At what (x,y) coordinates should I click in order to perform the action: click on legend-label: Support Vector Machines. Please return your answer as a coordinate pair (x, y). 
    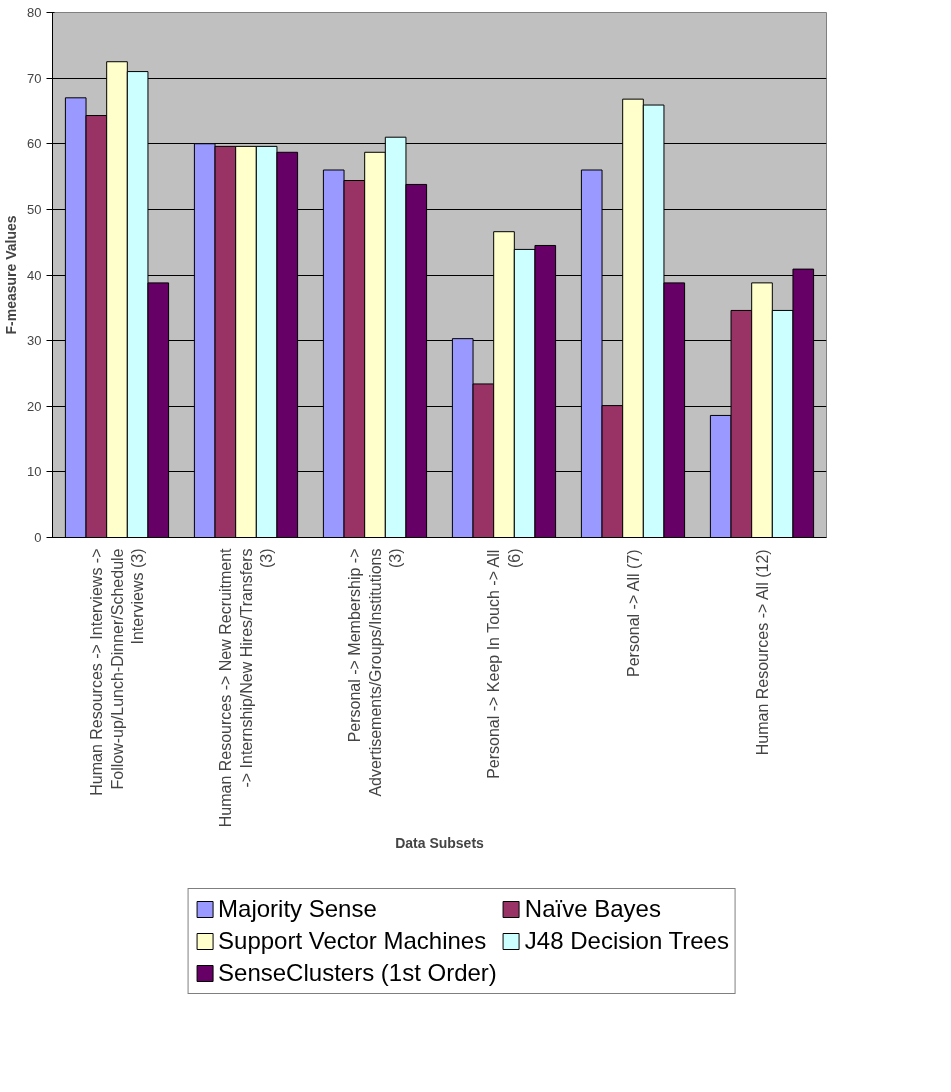
    Looking at the image, I should click on (352, 941).